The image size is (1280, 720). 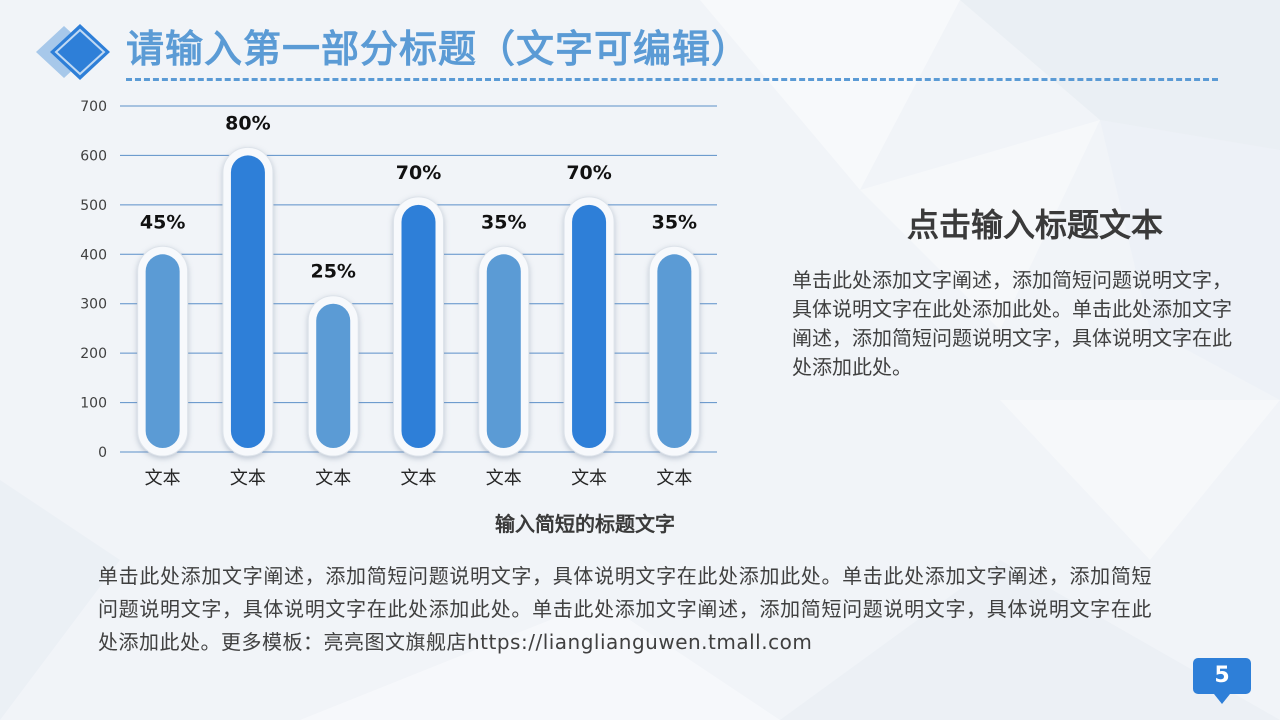 What do you see at coordinates (247, 123) in the screenshot?
I see `data-label: 80%` at bounding box center [247, 123].